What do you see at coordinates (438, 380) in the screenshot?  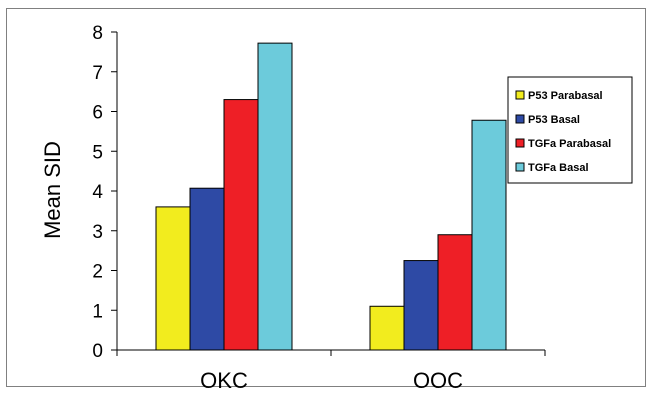 I see `x-tick-label: OOC` at bounding box center [438, 380].